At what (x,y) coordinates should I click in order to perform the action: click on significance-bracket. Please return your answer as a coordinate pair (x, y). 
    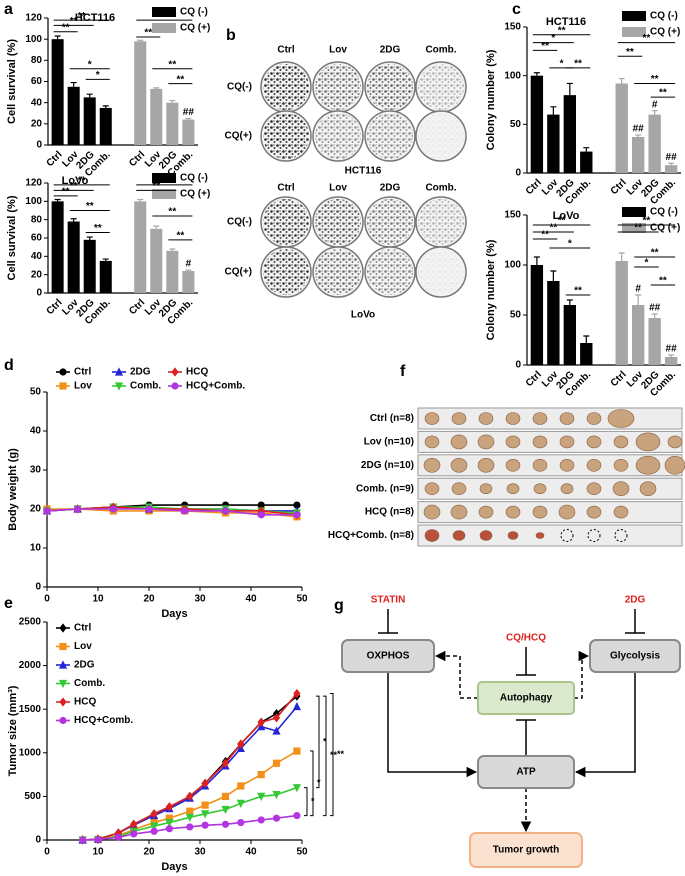
    Looking at the image, I should click on (318, 742).